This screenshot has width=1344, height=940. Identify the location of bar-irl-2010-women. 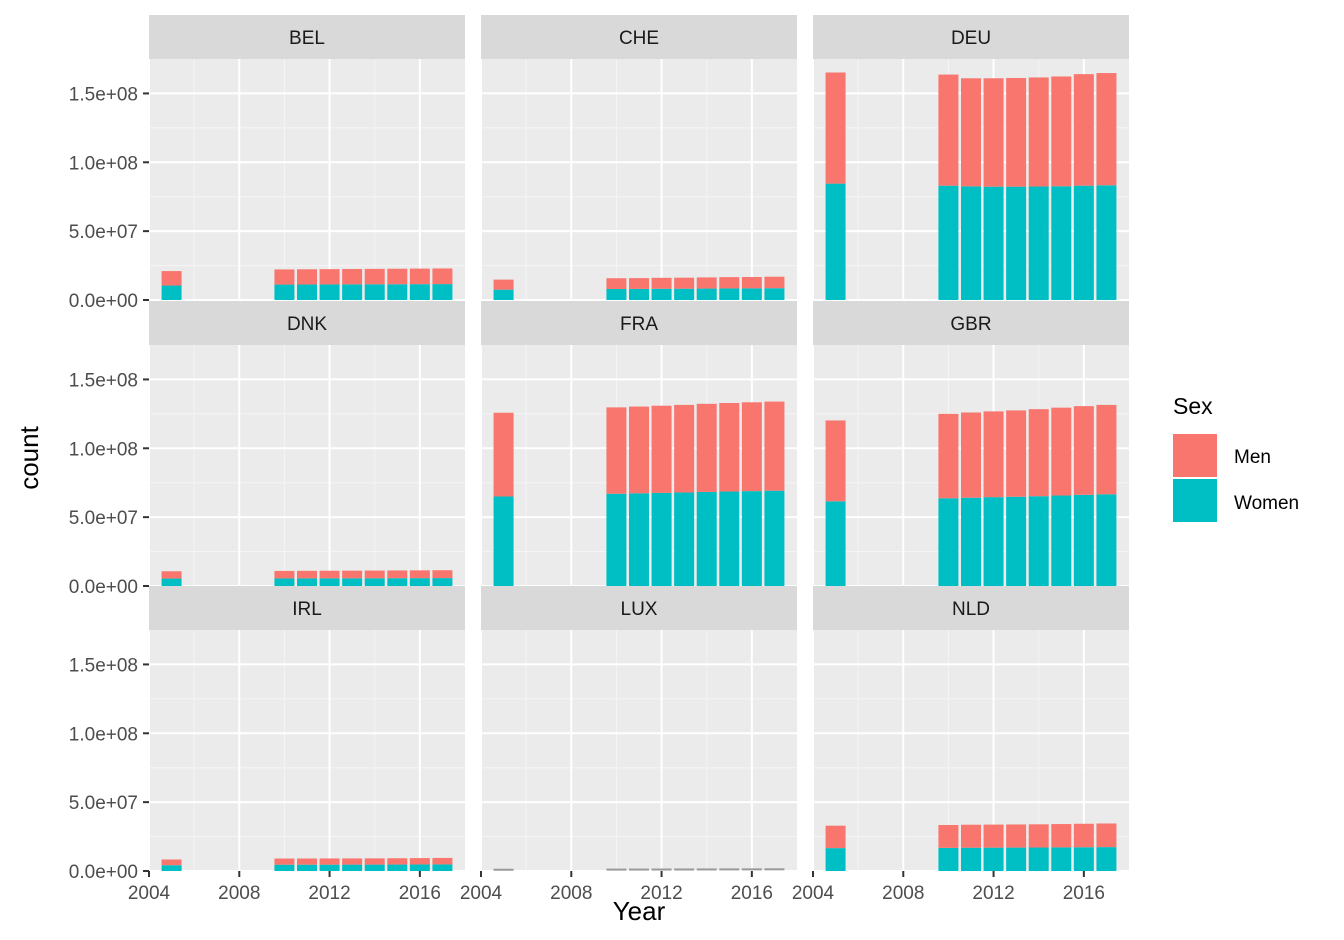
(284, 867).